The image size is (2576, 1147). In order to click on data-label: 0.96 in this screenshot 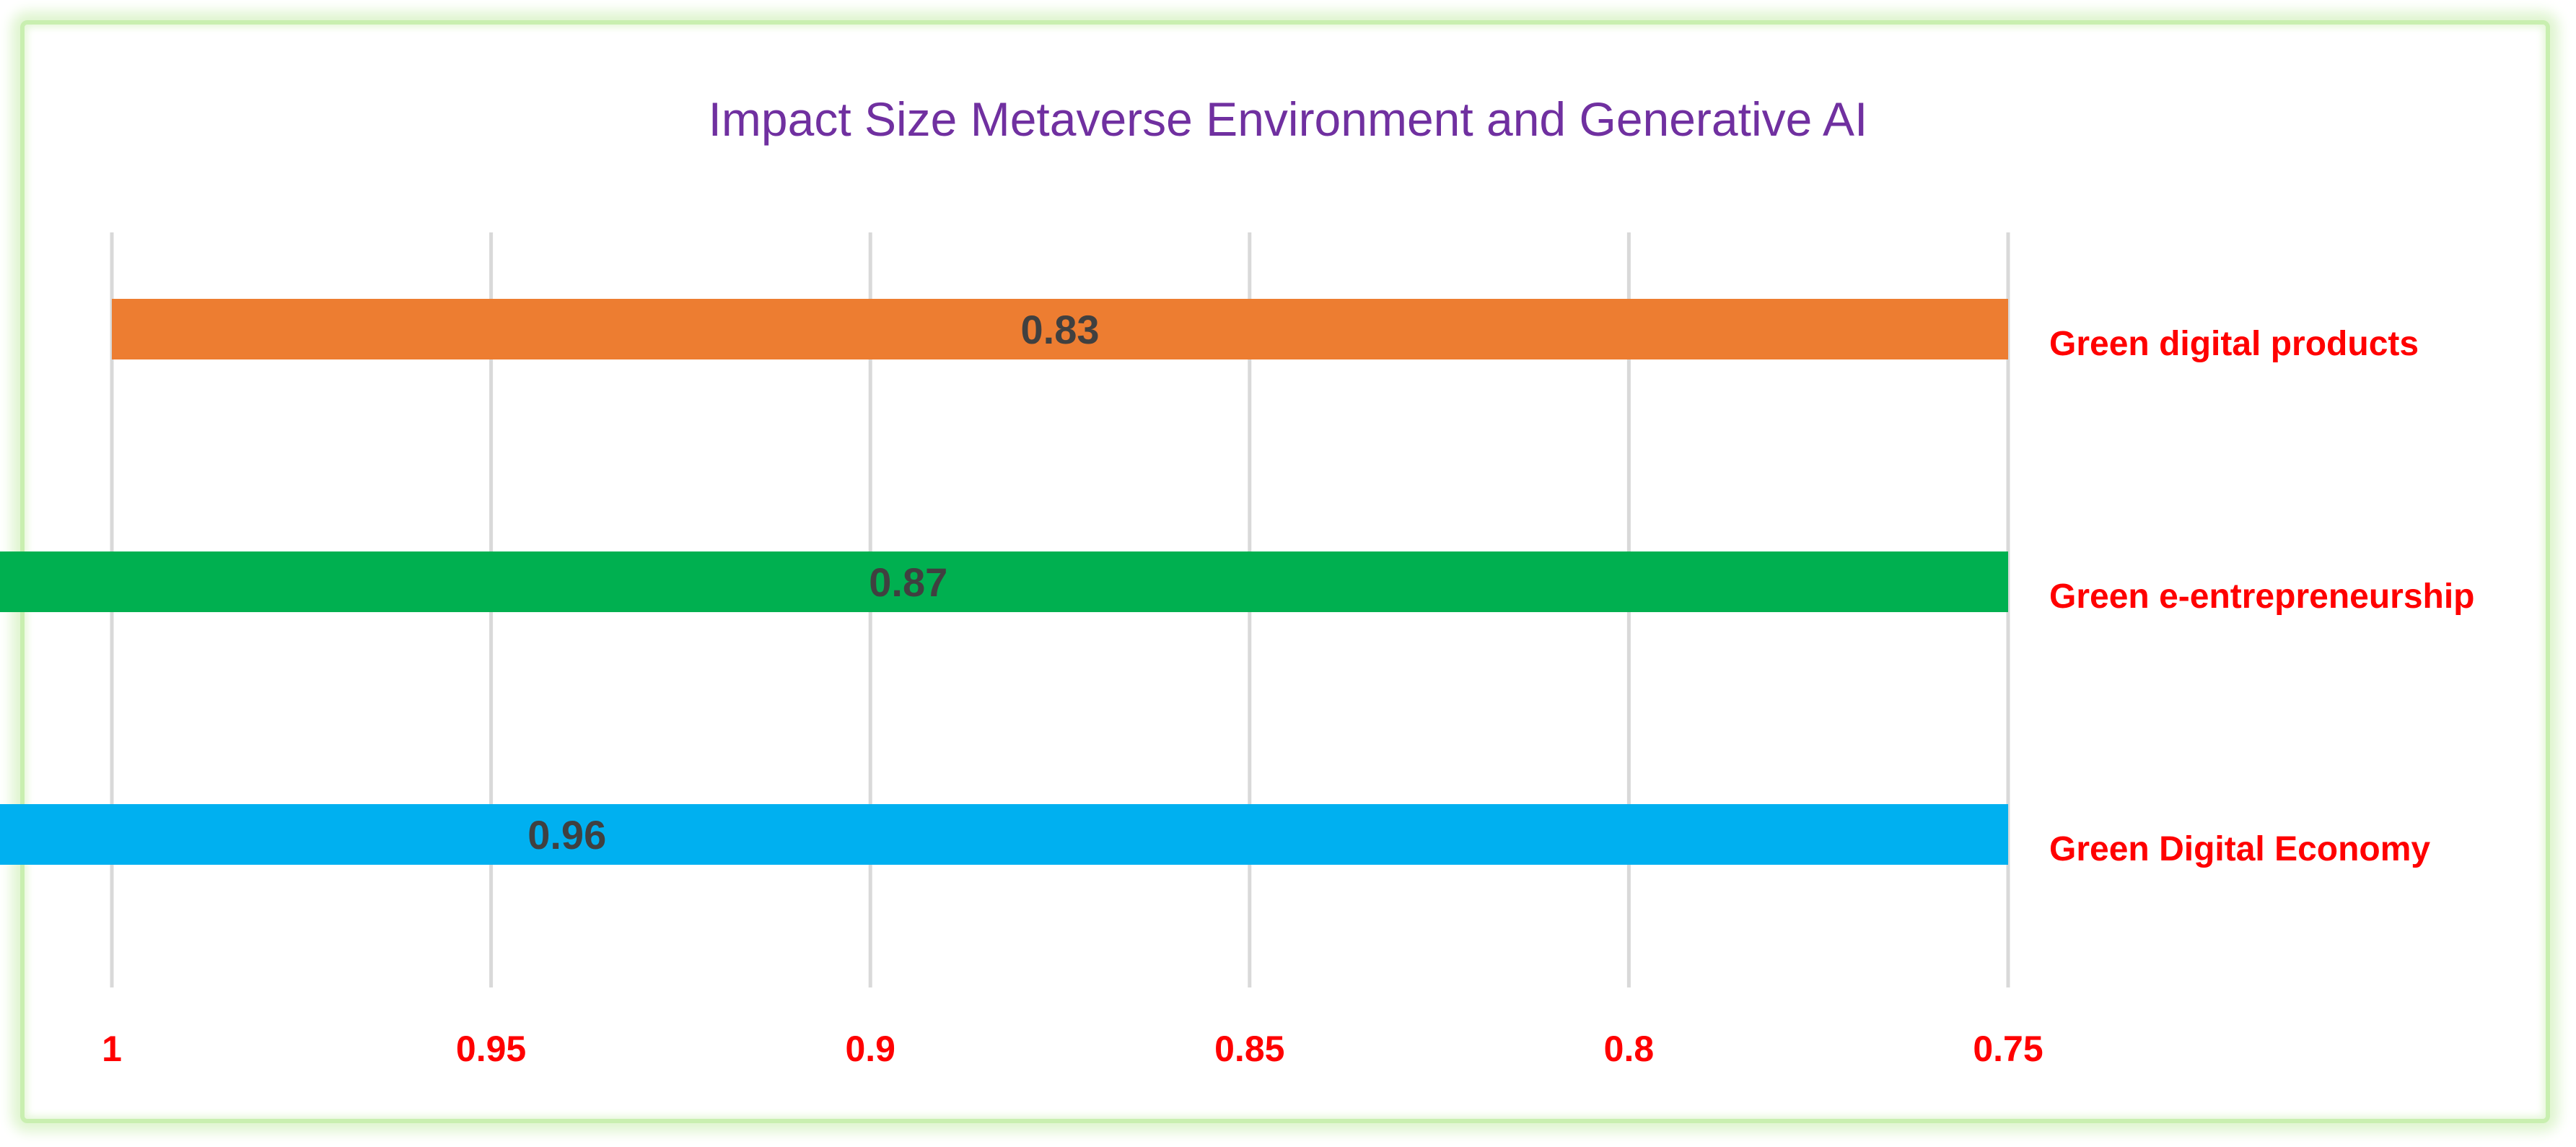, I will do `click(566, 835)`.